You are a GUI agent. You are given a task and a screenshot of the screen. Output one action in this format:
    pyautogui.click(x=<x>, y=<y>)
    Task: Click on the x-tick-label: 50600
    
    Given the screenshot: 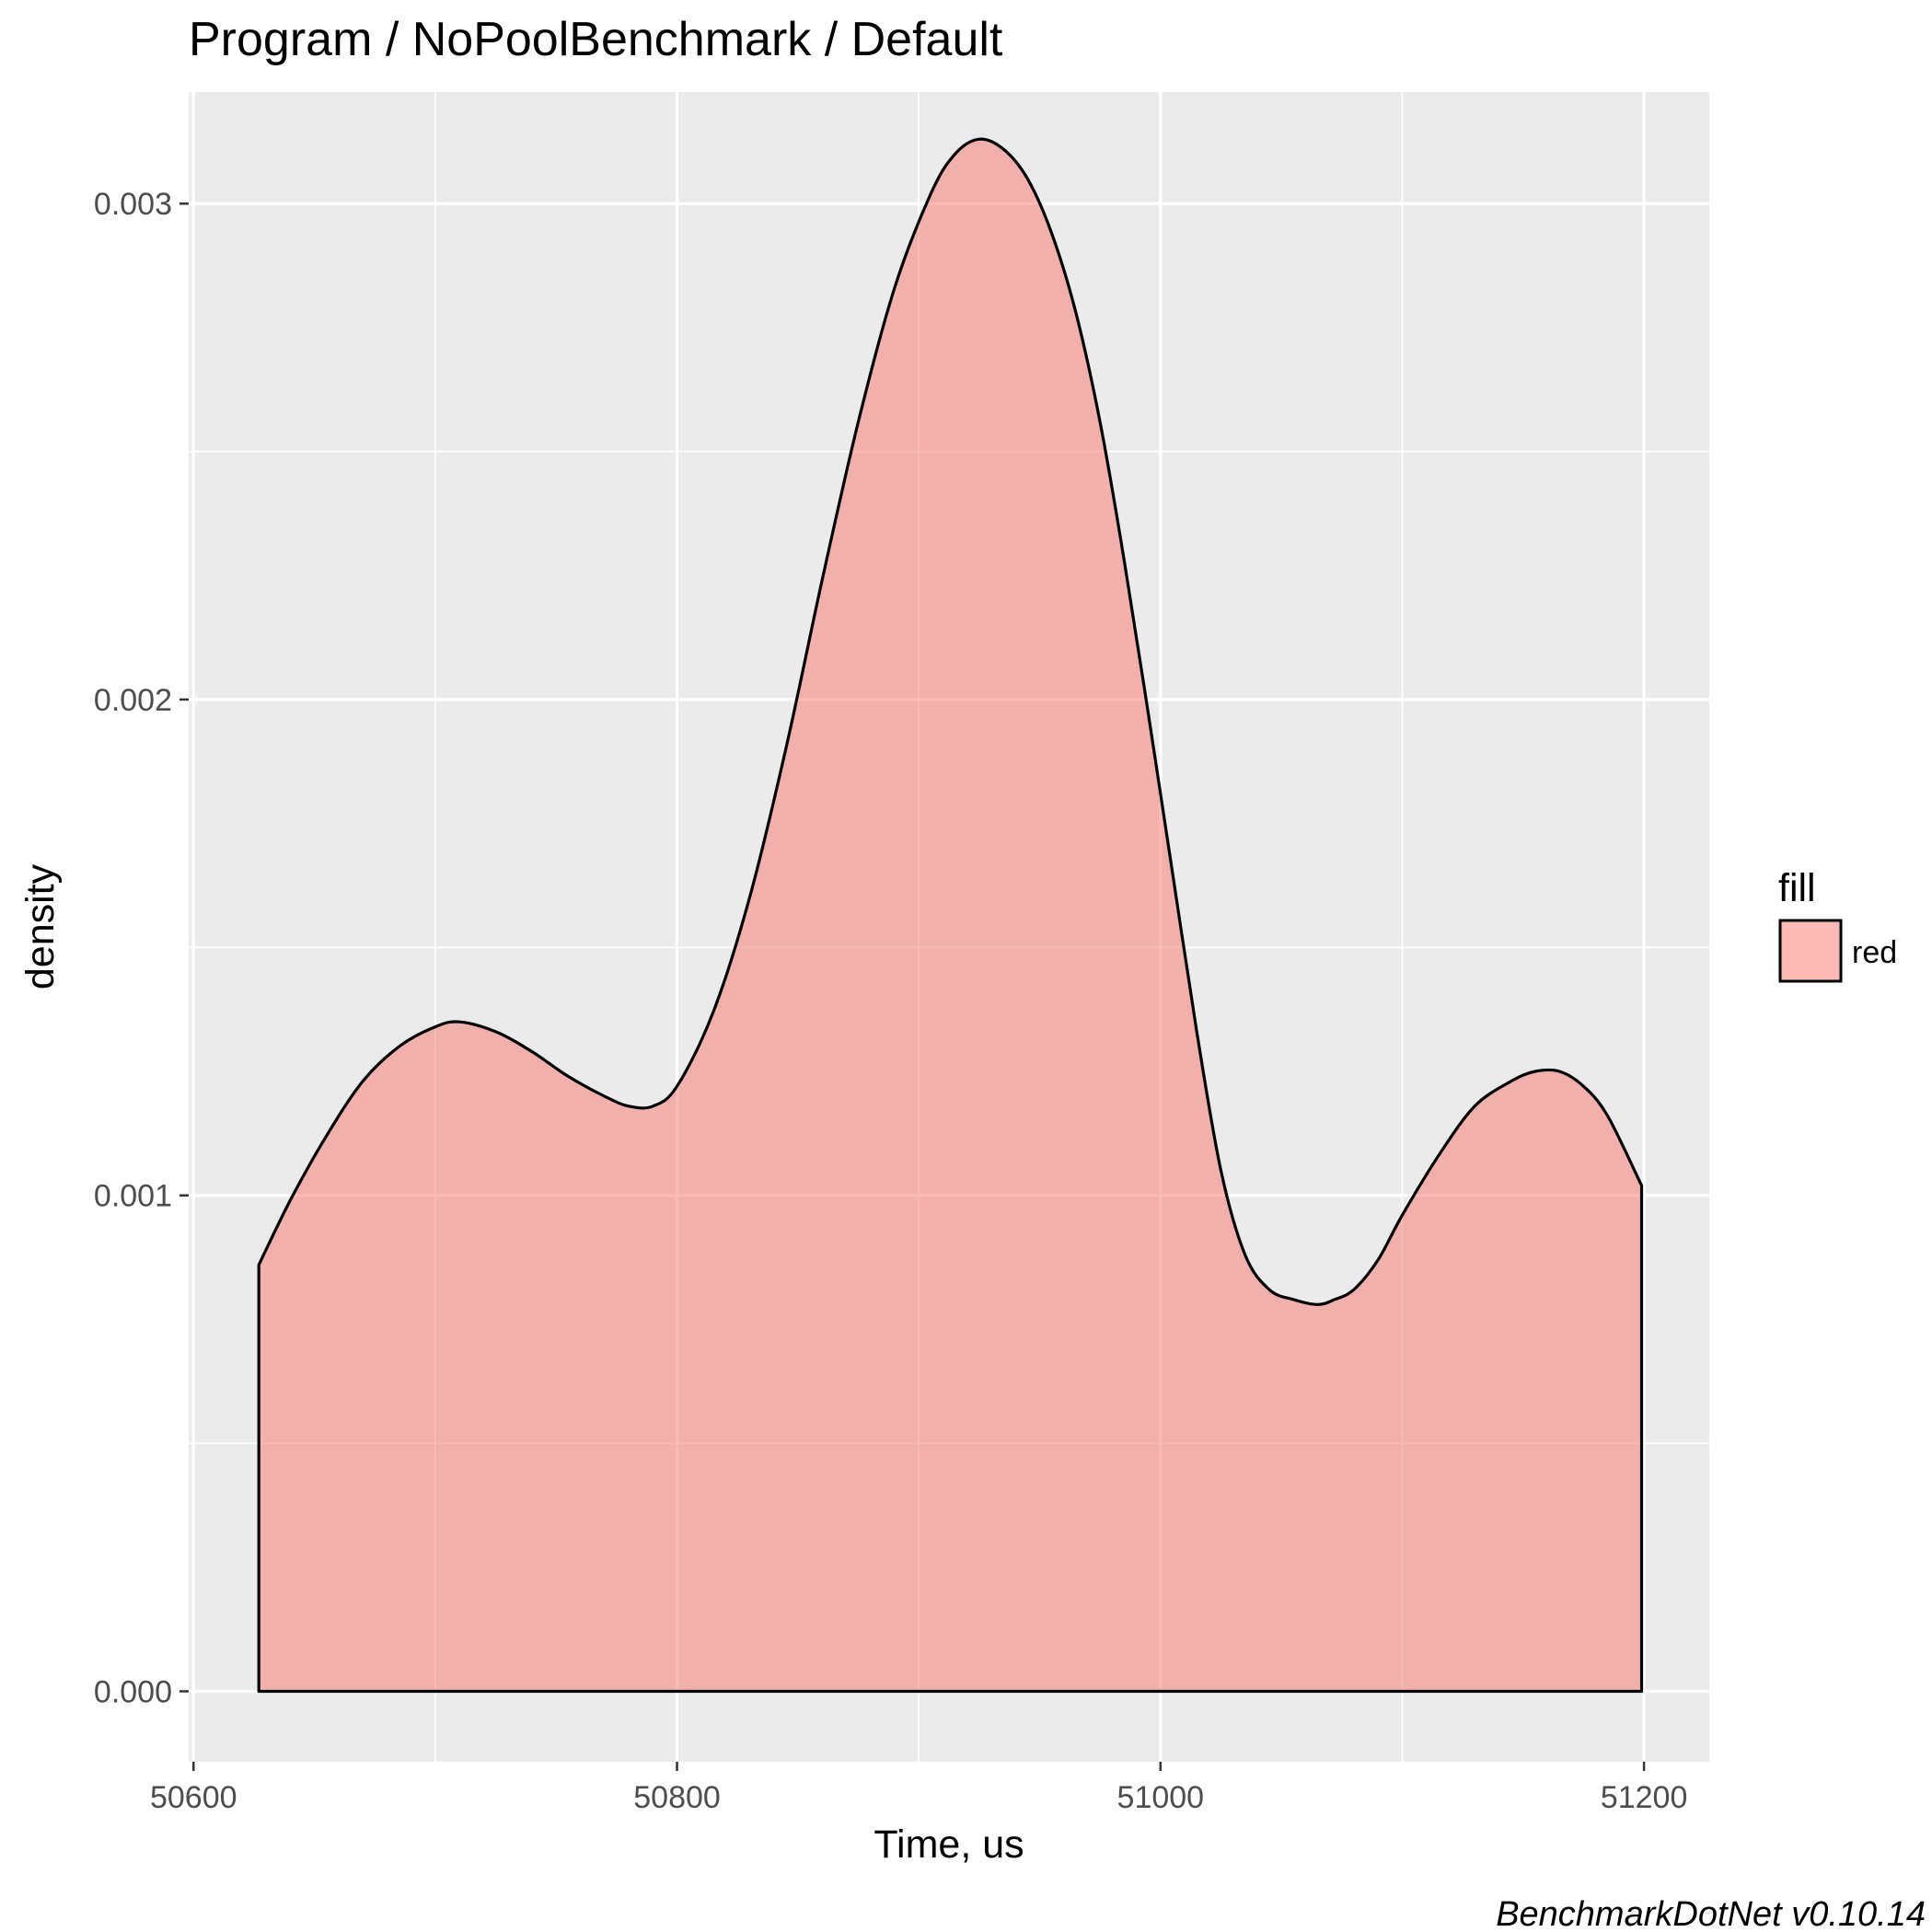 What is the action you would take?
    pyautogui.click(x=194, y=1798)
    